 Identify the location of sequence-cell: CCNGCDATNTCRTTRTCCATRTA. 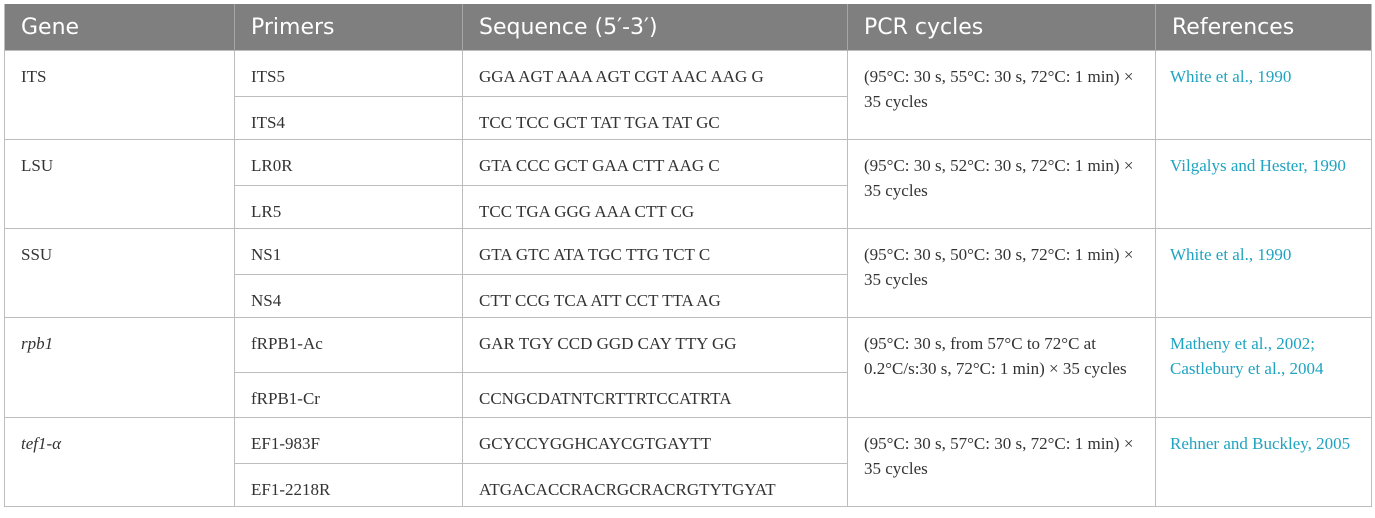
(655, 395).